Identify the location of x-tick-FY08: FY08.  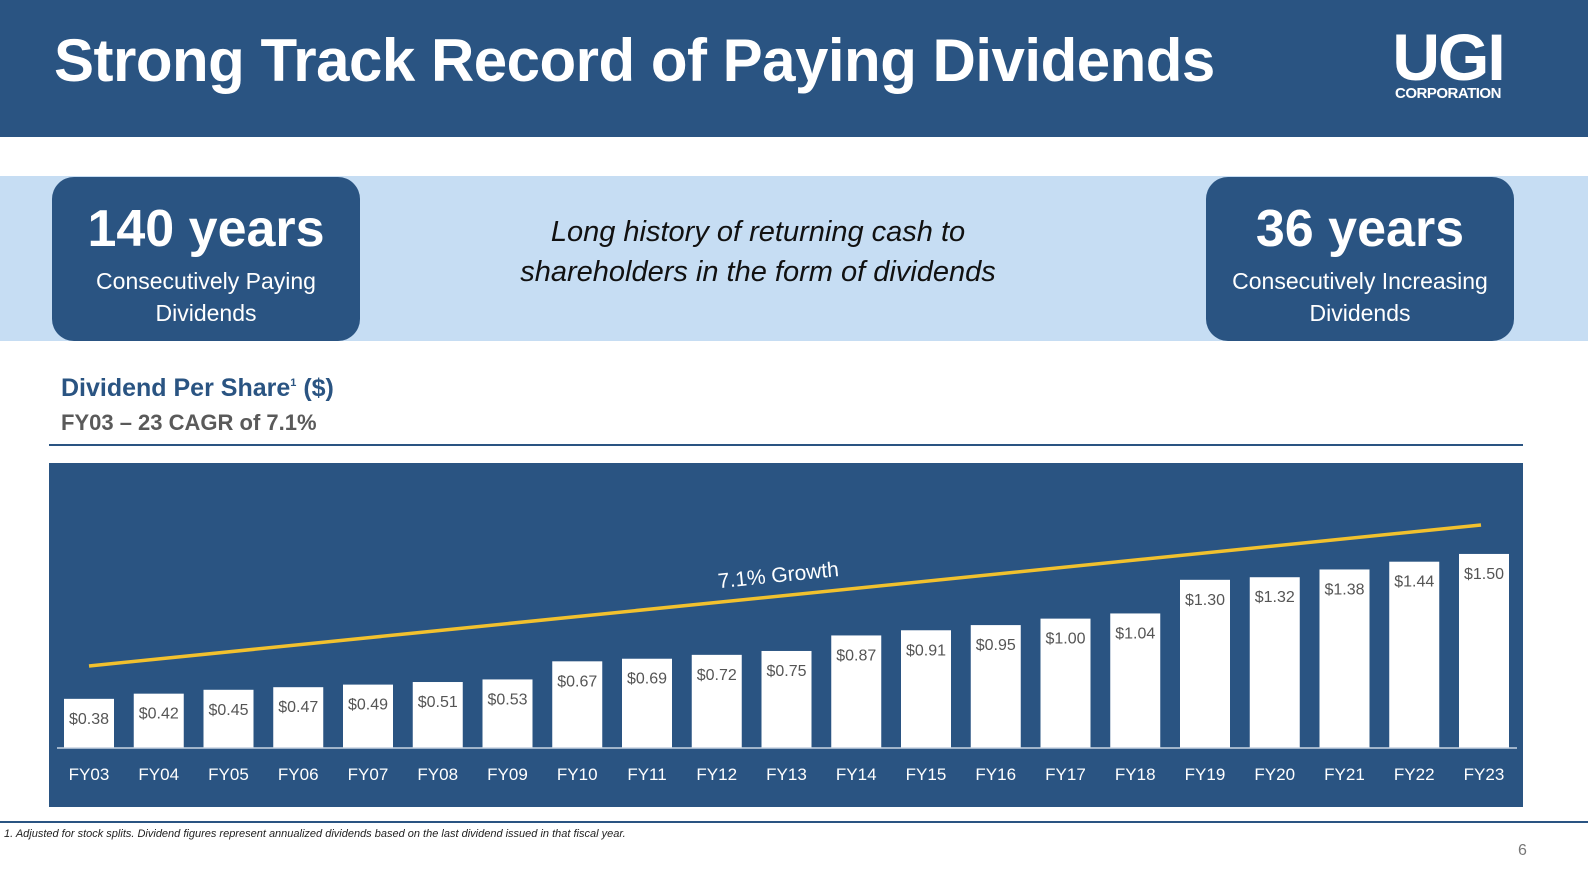
(437, 774).